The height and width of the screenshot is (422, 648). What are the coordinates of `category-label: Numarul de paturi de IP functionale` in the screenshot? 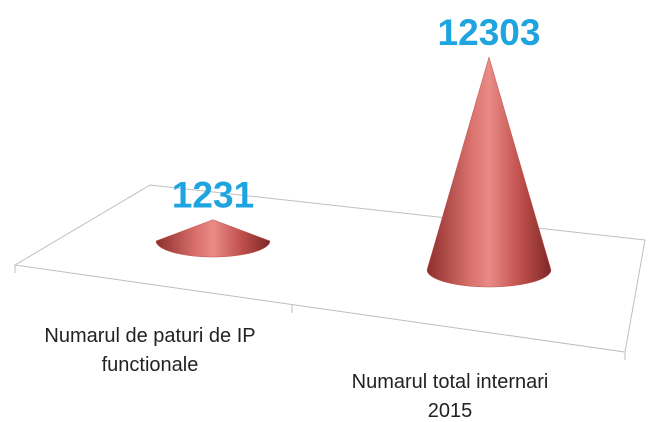 It's located at (150, 350).